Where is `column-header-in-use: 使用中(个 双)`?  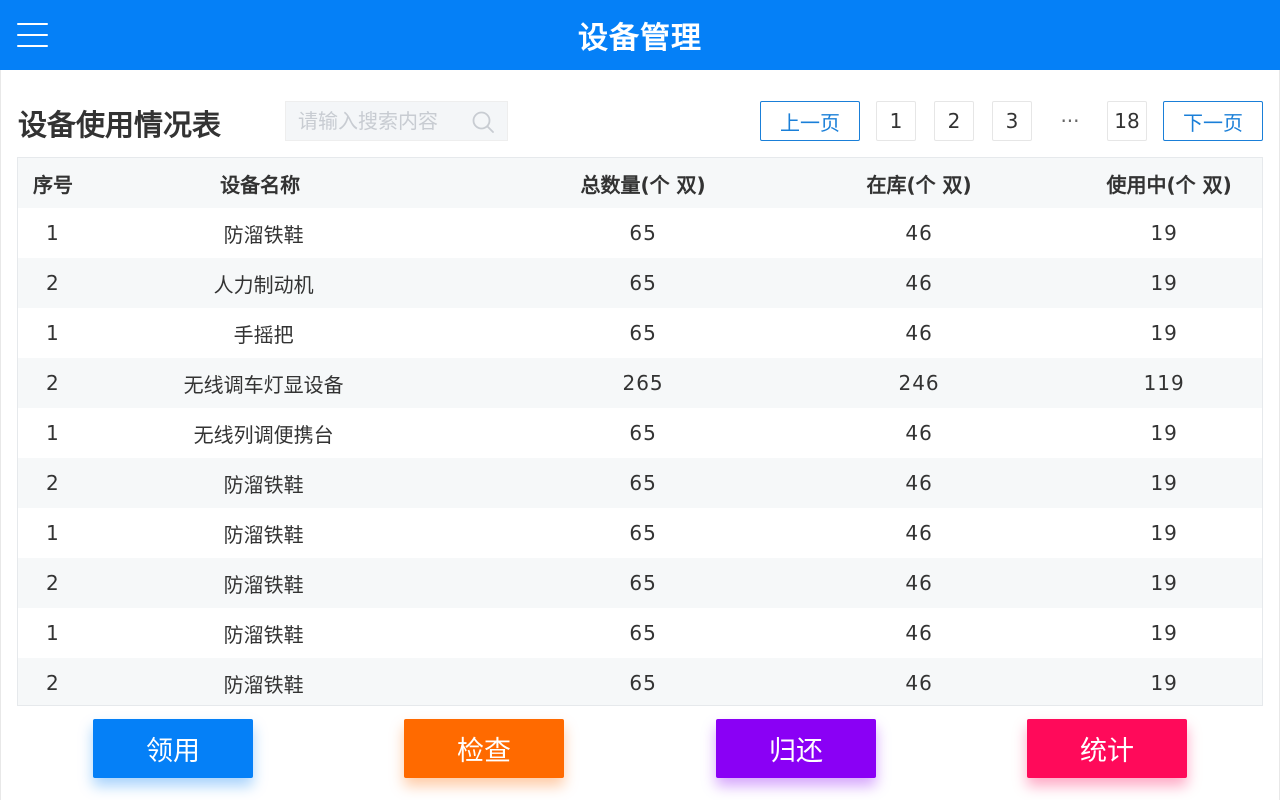 column-header-in-use: 使用中(个 双) is located at coordinates (1159, 183).